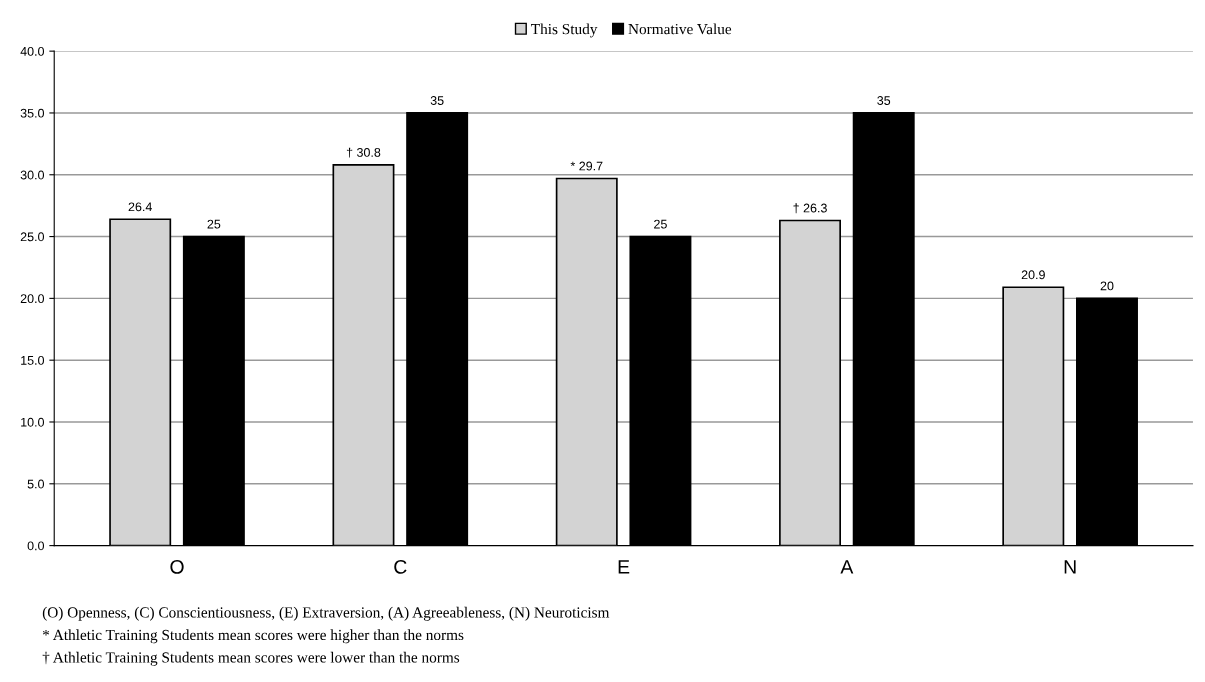 This screenshot has height=682, width=1205. I want to click on data-label: 20, so click(1107, 286).